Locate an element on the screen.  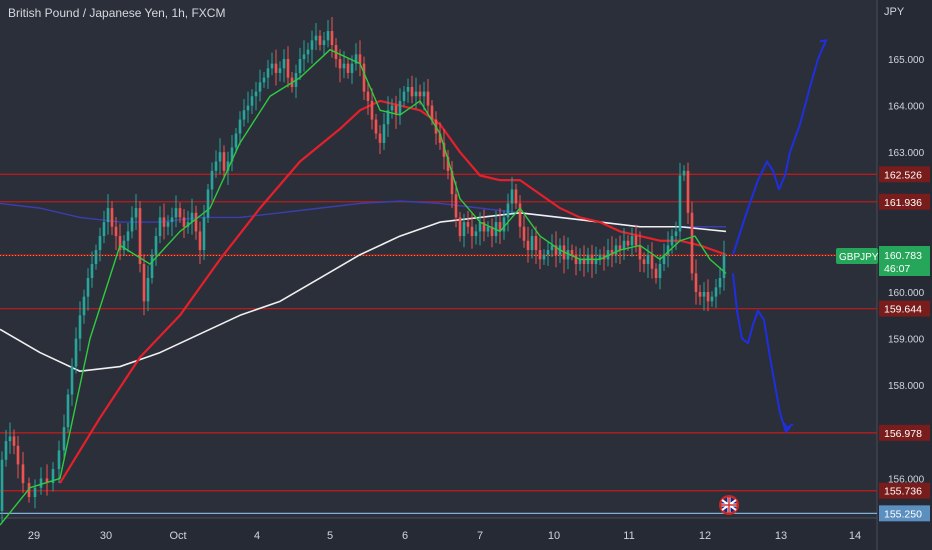
y-tick-label: 164.000 is located at coordinates (906, 107).